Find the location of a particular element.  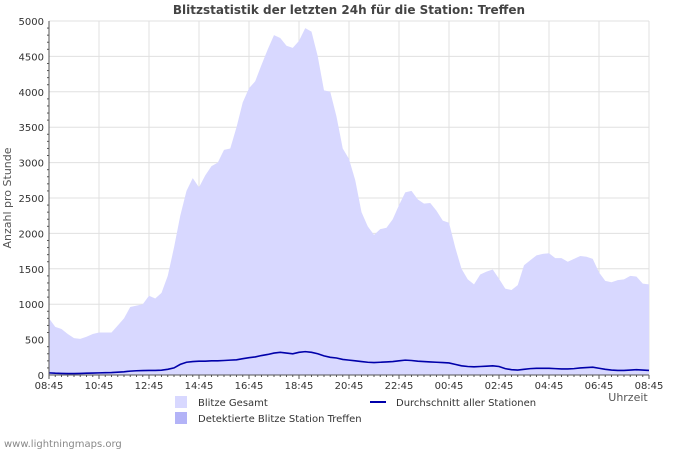

x-tick-label: 02:45 is located at coordinates (499, 386).